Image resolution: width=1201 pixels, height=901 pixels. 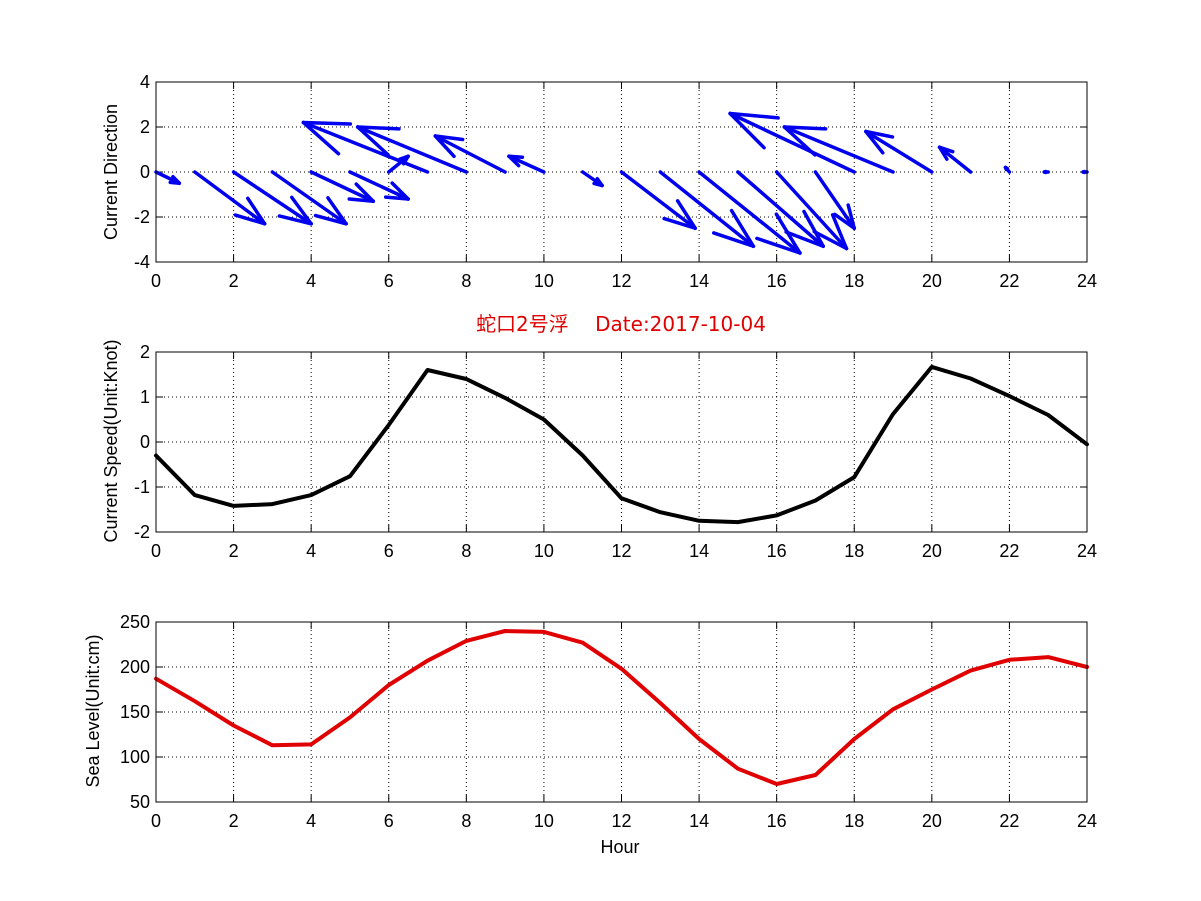 What do you see at coordinates (311, 281) in the screenshot?
I see `x-tick-label: 4` at bounding box center [311, 281].